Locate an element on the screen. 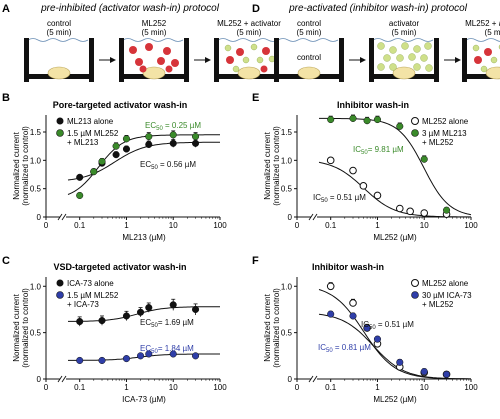 Image resolution: width=500 pixels, height=419 pixels. legend-marker-ml213-ml252 is located at coordinates (415, 133).